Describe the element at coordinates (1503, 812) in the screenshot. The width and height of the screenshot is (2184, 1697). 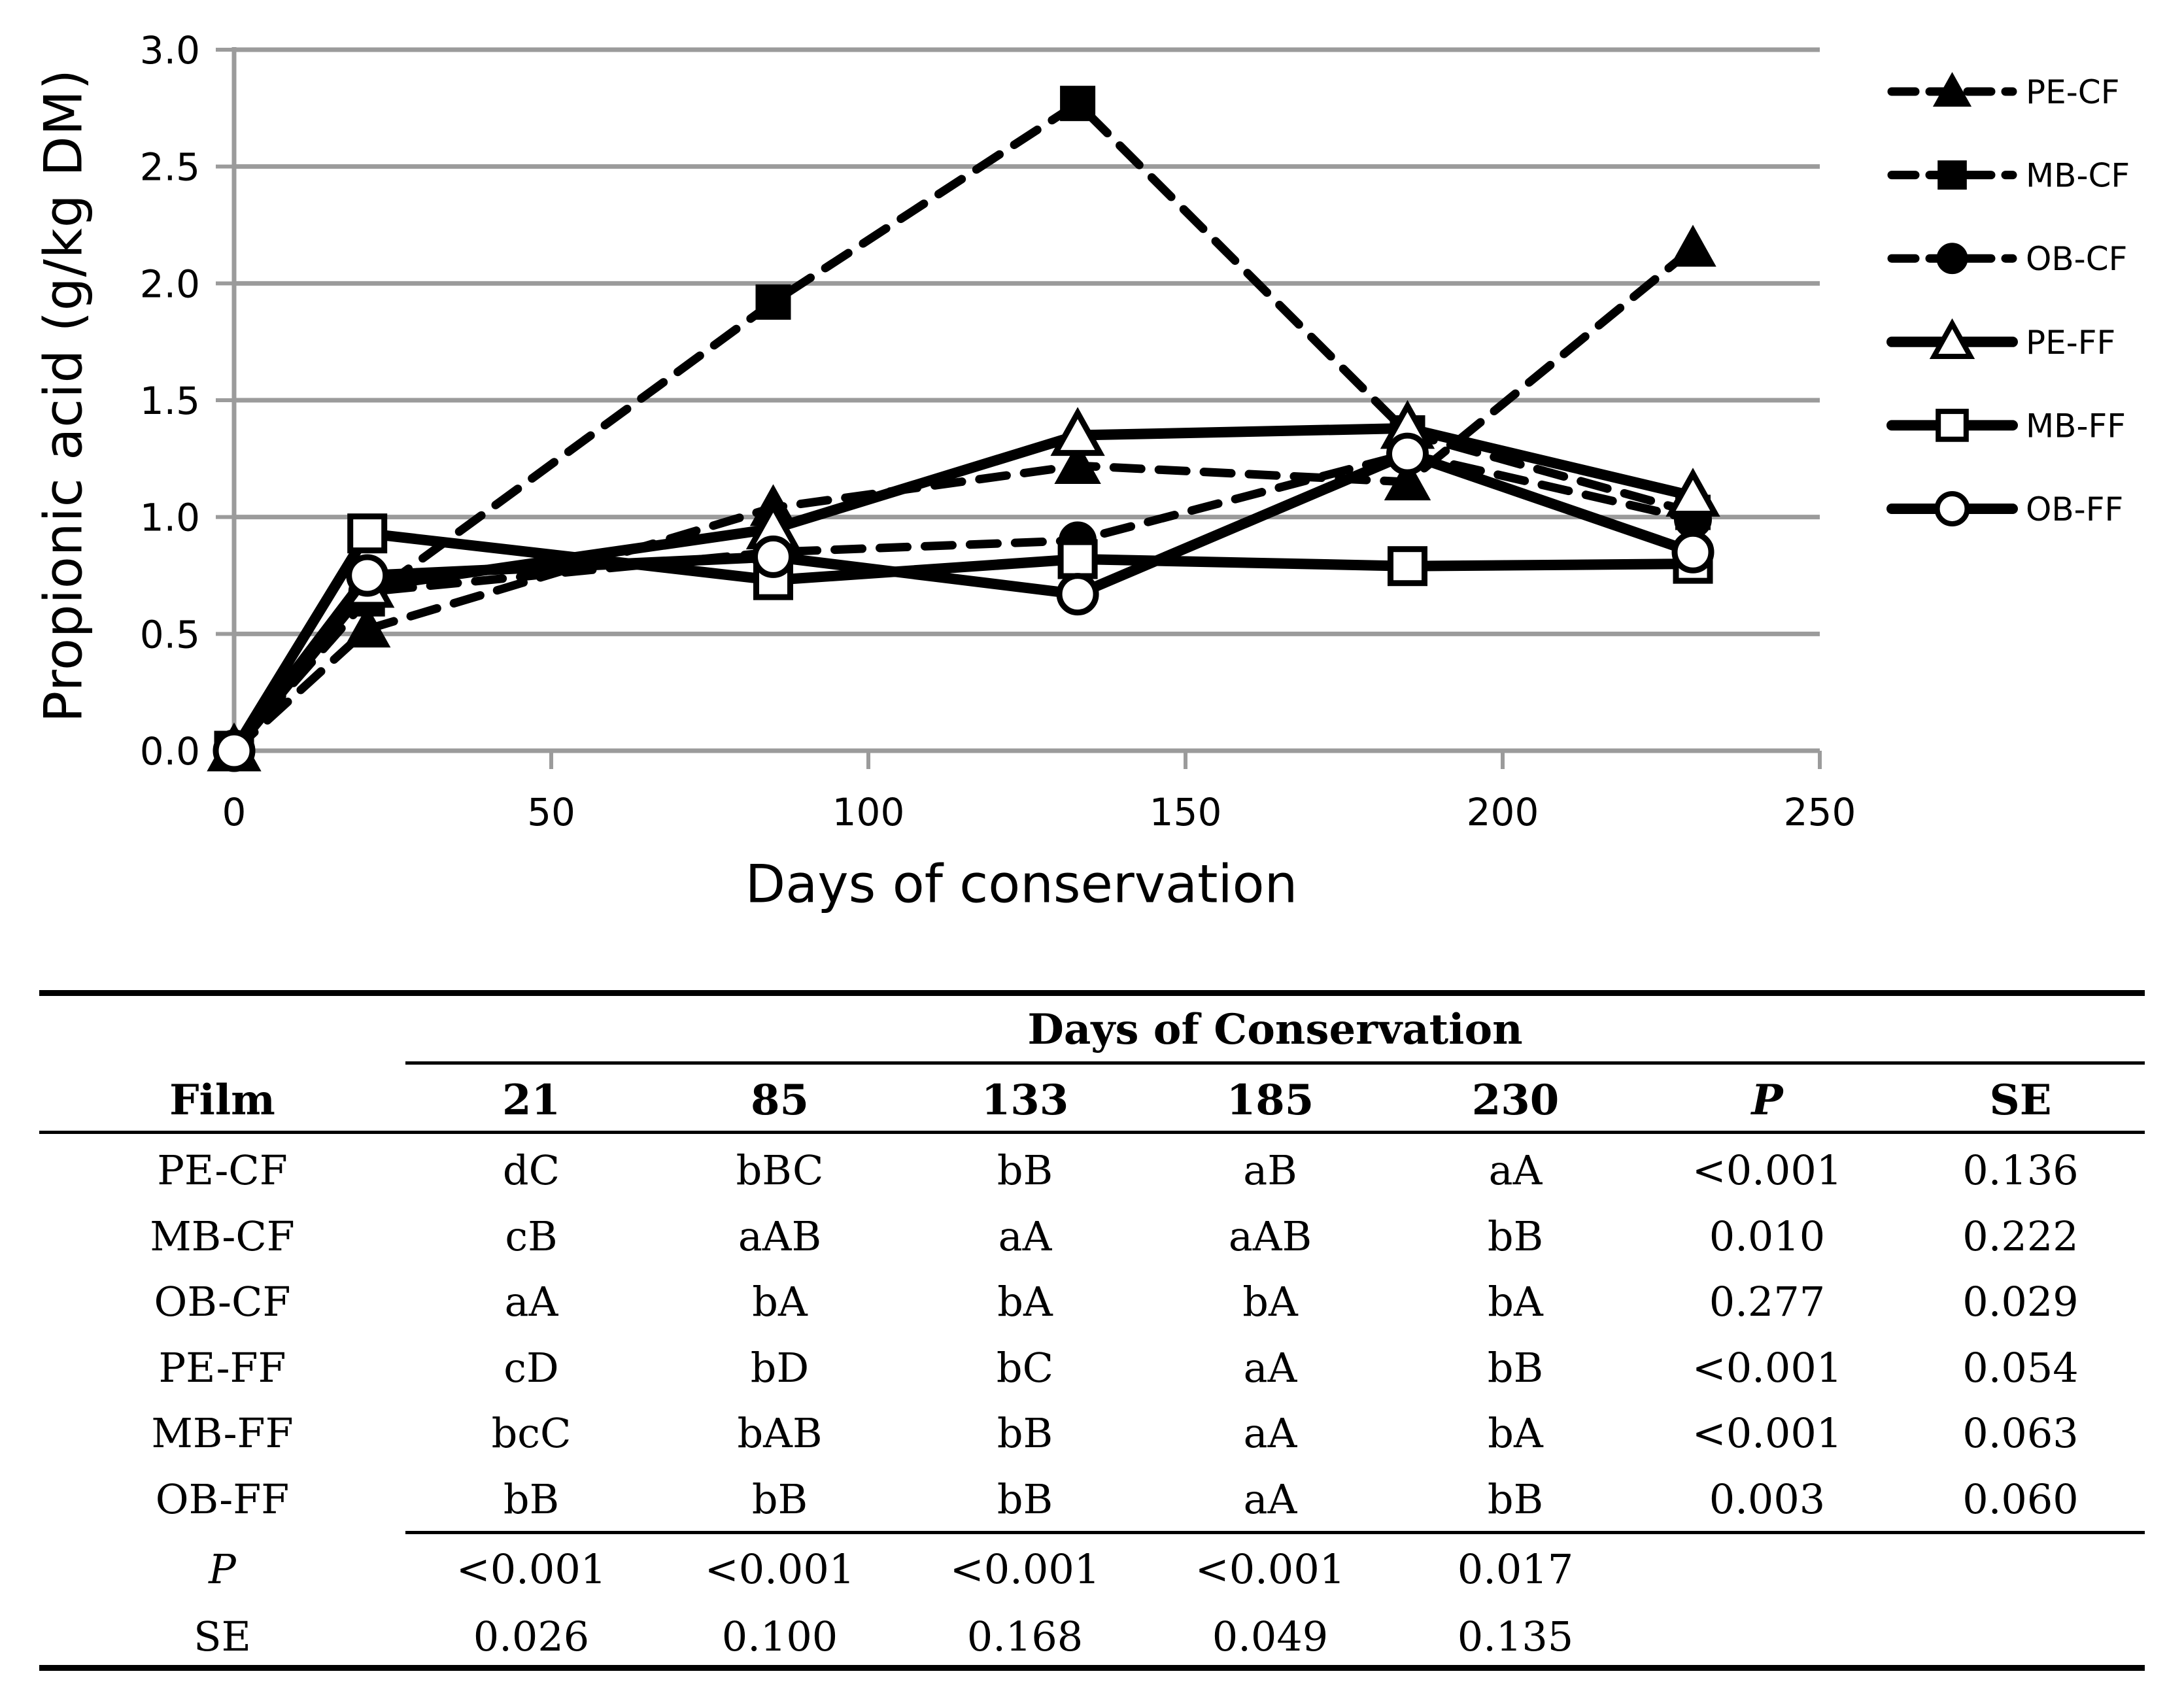
I see `x-tick-label: 200` at that location.